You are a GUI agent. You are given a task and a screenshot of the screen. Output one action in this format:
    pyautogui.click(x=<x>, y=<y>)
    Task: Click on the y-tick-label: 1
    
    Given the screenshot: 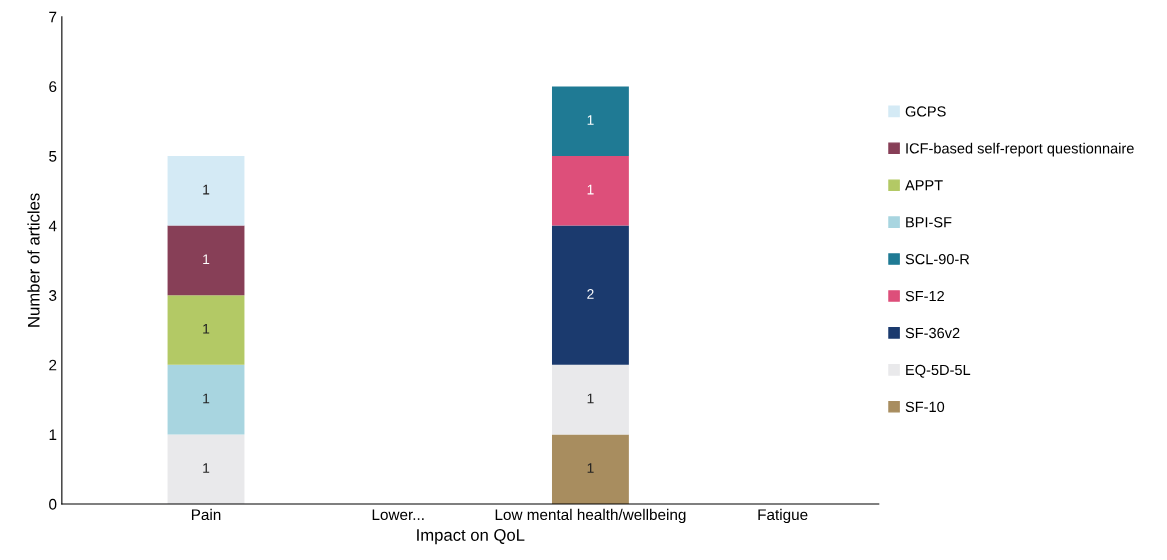 What is the action you would take?
    pyautogui.click(x=53, y=434)
    